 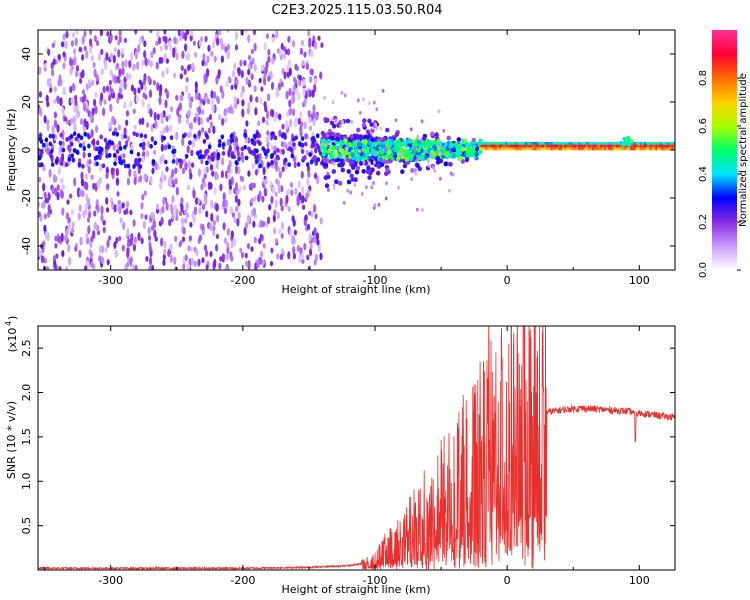 I want to click on snr-x-tick-label: -200, so click(x=242, y=580).